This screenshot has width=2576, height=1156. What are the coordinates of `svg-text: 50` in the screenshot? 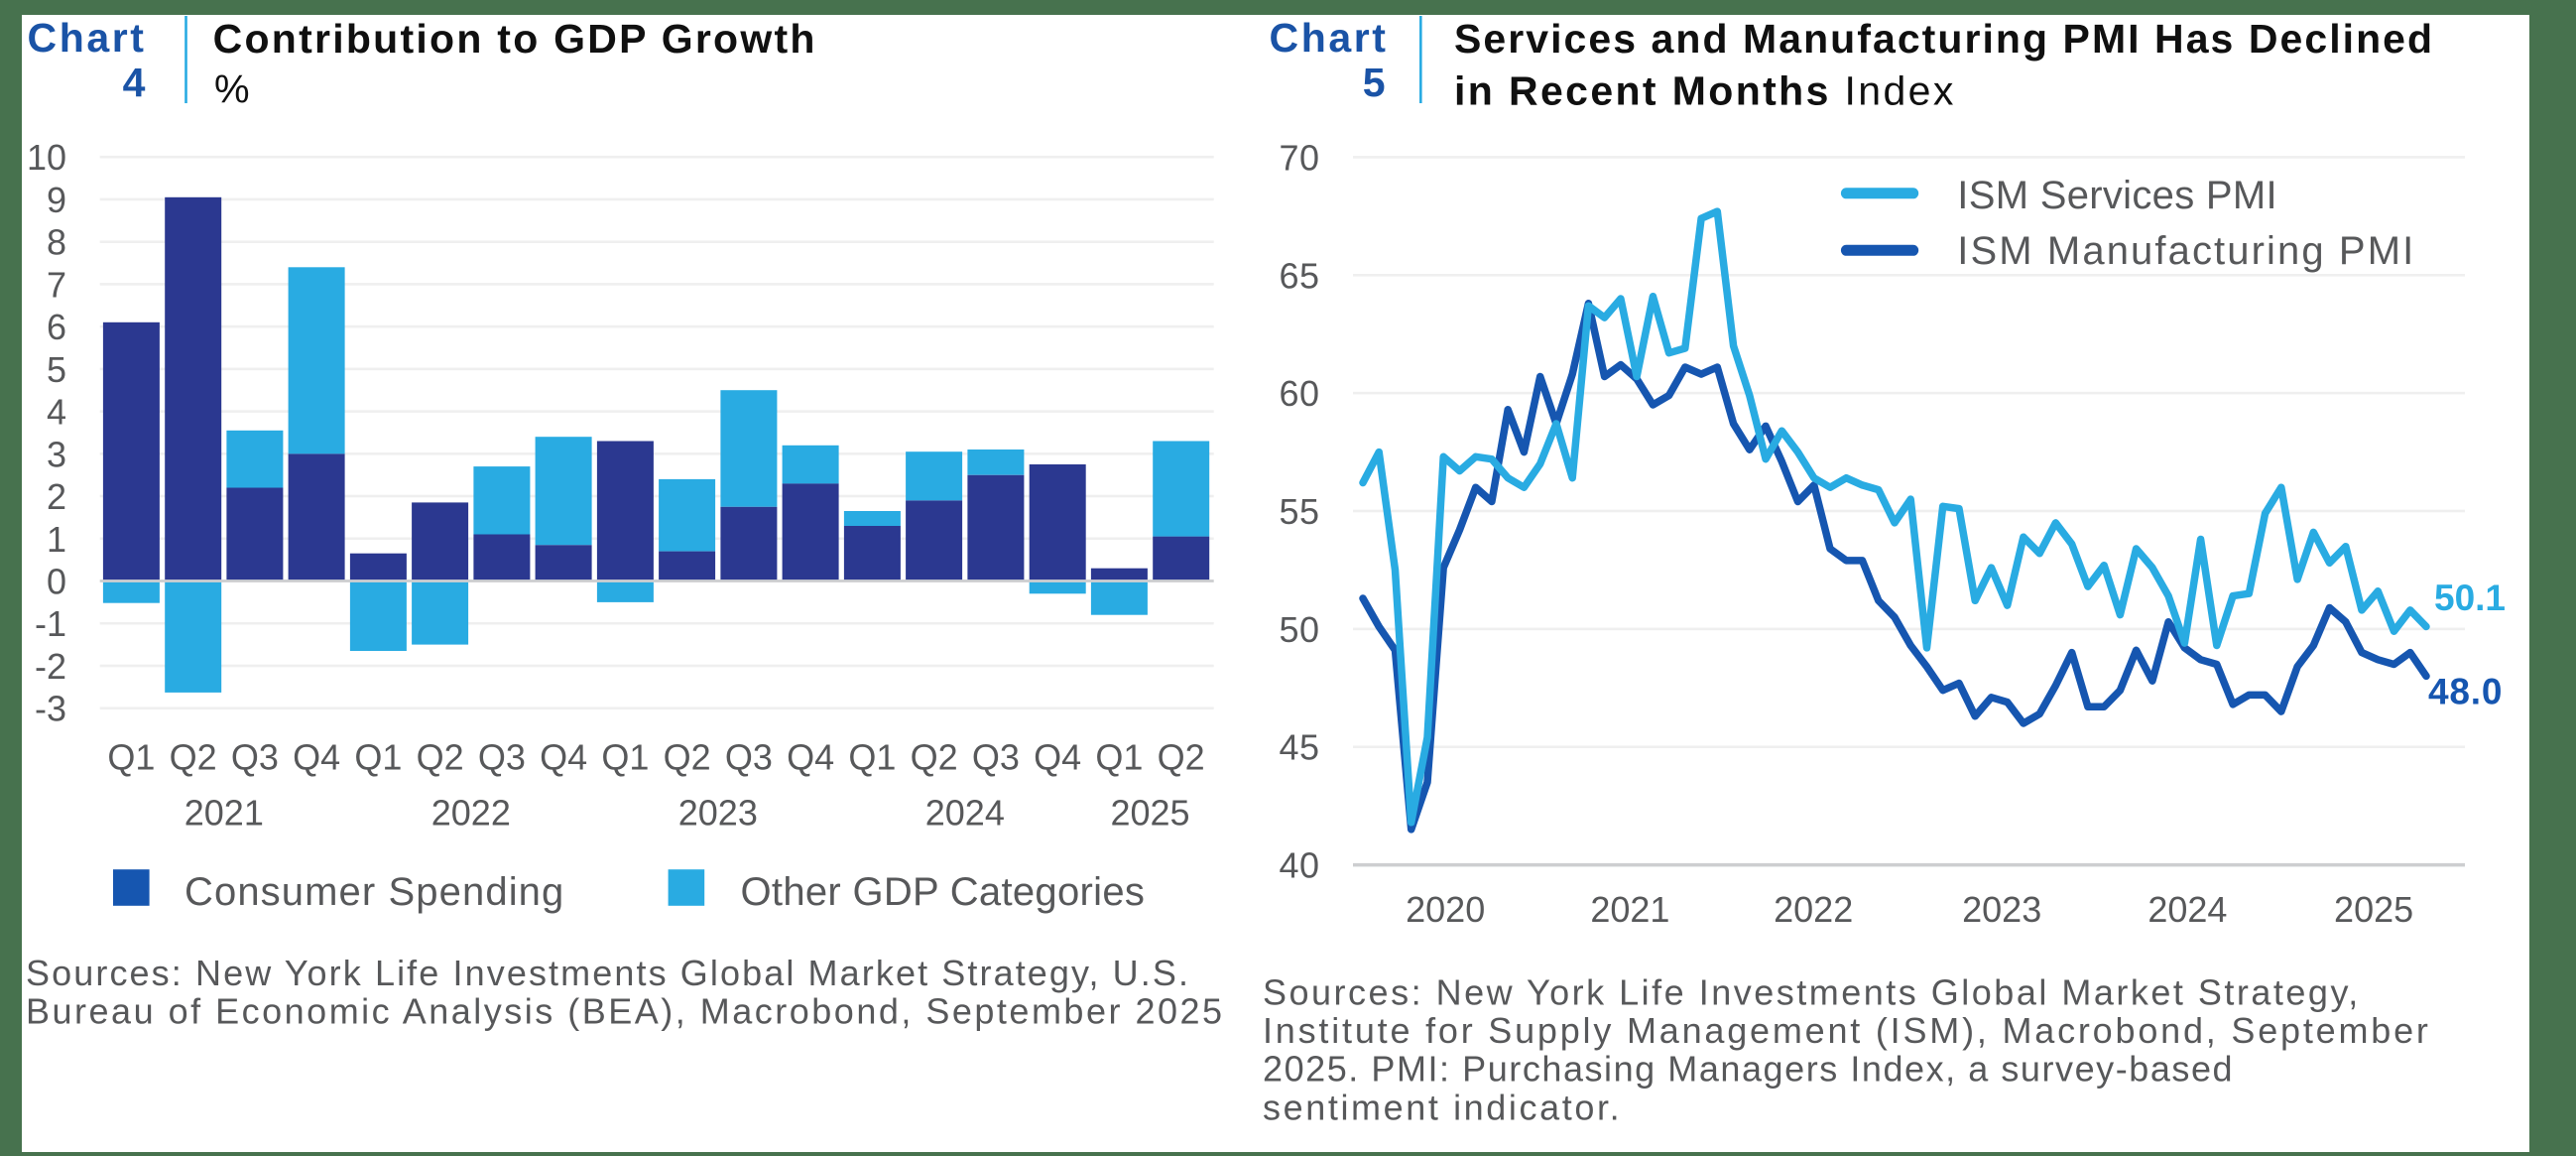 It's located at (1299, 629).